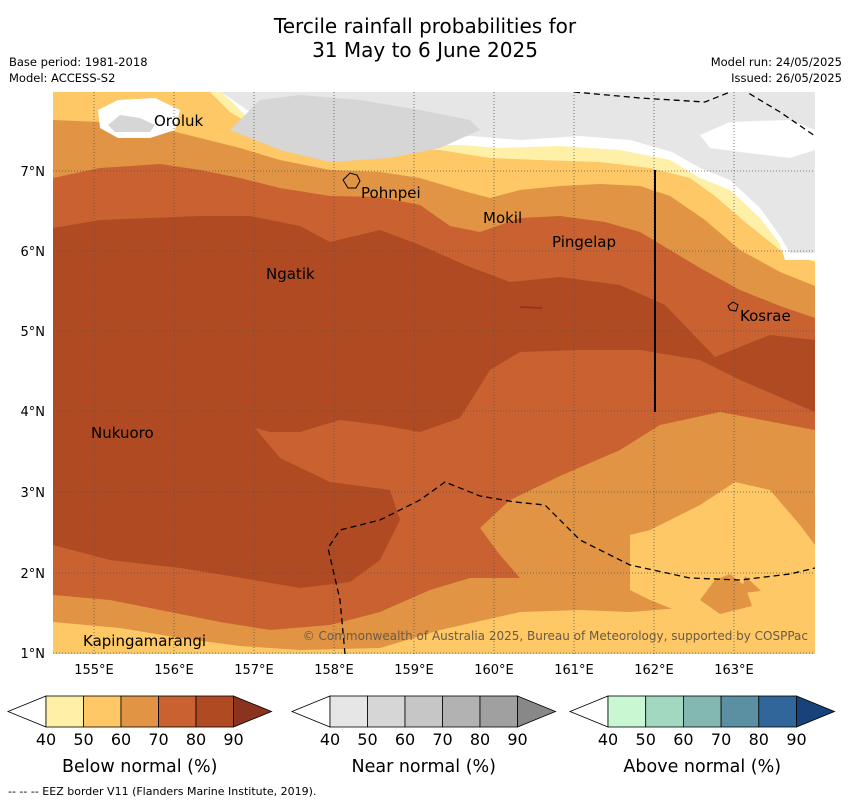 Image resolution: width=850 pixels, height=804 pixels. I want to click on lat-1n: 1°N, so click(33, 654).